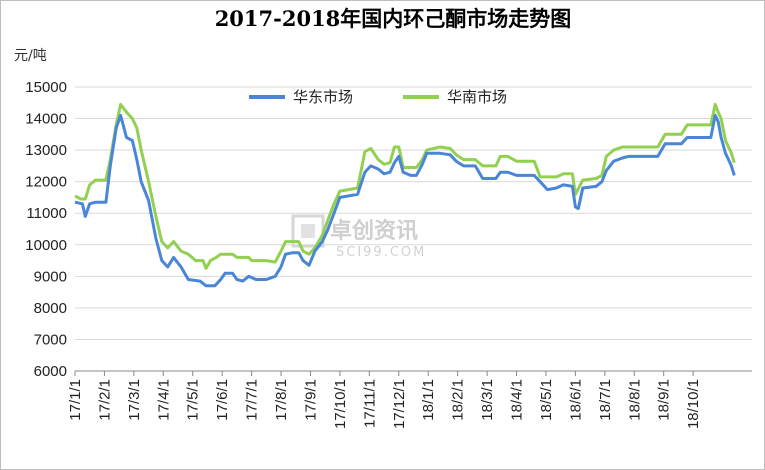 The image size is (765, 470). What do you see at coordinates (134, 400) in the screenshot?
I see `x-tick-label: 17/3/1` at bounding box center [134, 400].